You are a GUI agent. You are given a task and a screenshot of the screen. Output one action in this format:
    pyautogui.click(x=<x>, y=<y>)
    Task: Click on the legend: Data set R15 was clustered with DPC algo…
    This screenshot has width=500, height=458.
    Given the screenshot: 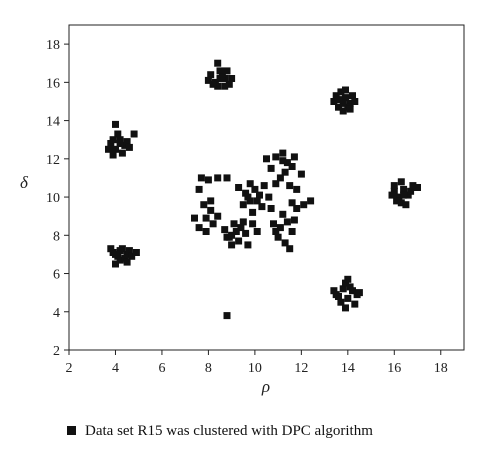 What is the action you would take?
    pyautogui.click(x=220, y=431)
    